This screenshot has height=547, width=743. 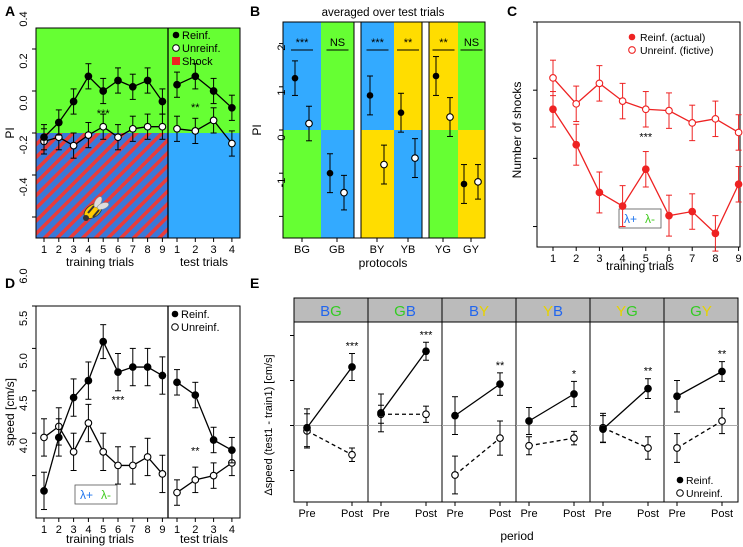 I want to click on panel-a-unreinf-test-line, so click(x=204, y=131).